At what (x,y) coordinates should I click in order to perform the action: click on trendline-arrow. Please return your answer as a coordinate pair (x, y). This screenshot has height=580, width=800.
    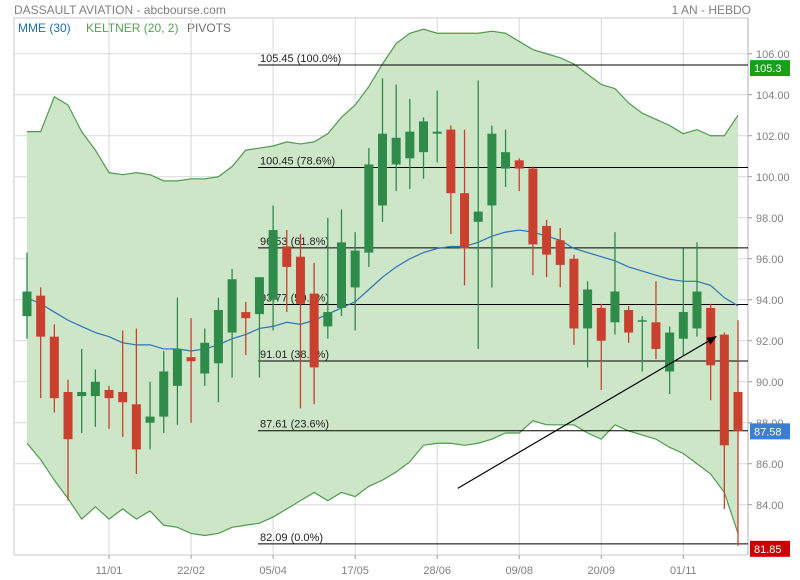
    Looking at the image, I should click on (587, 412).